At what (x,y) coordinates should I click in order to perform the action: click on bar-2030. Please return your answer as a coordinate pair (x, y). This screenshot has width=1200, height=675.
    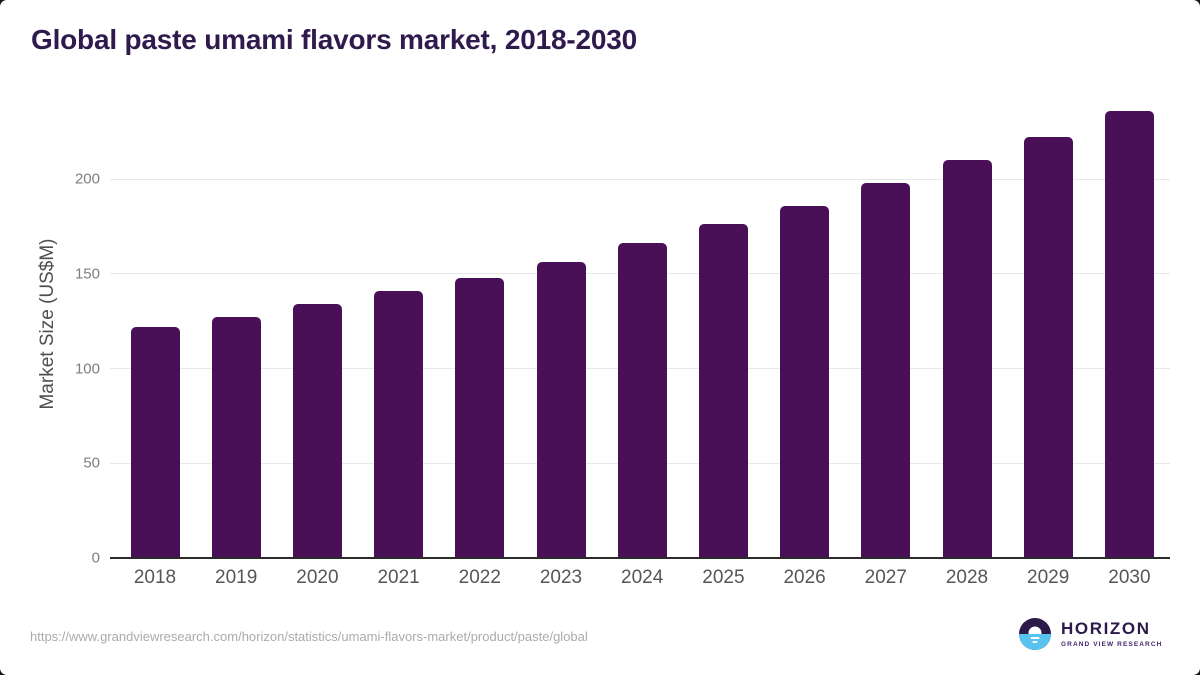
    Looking at the image, I should click on (1129, 334).